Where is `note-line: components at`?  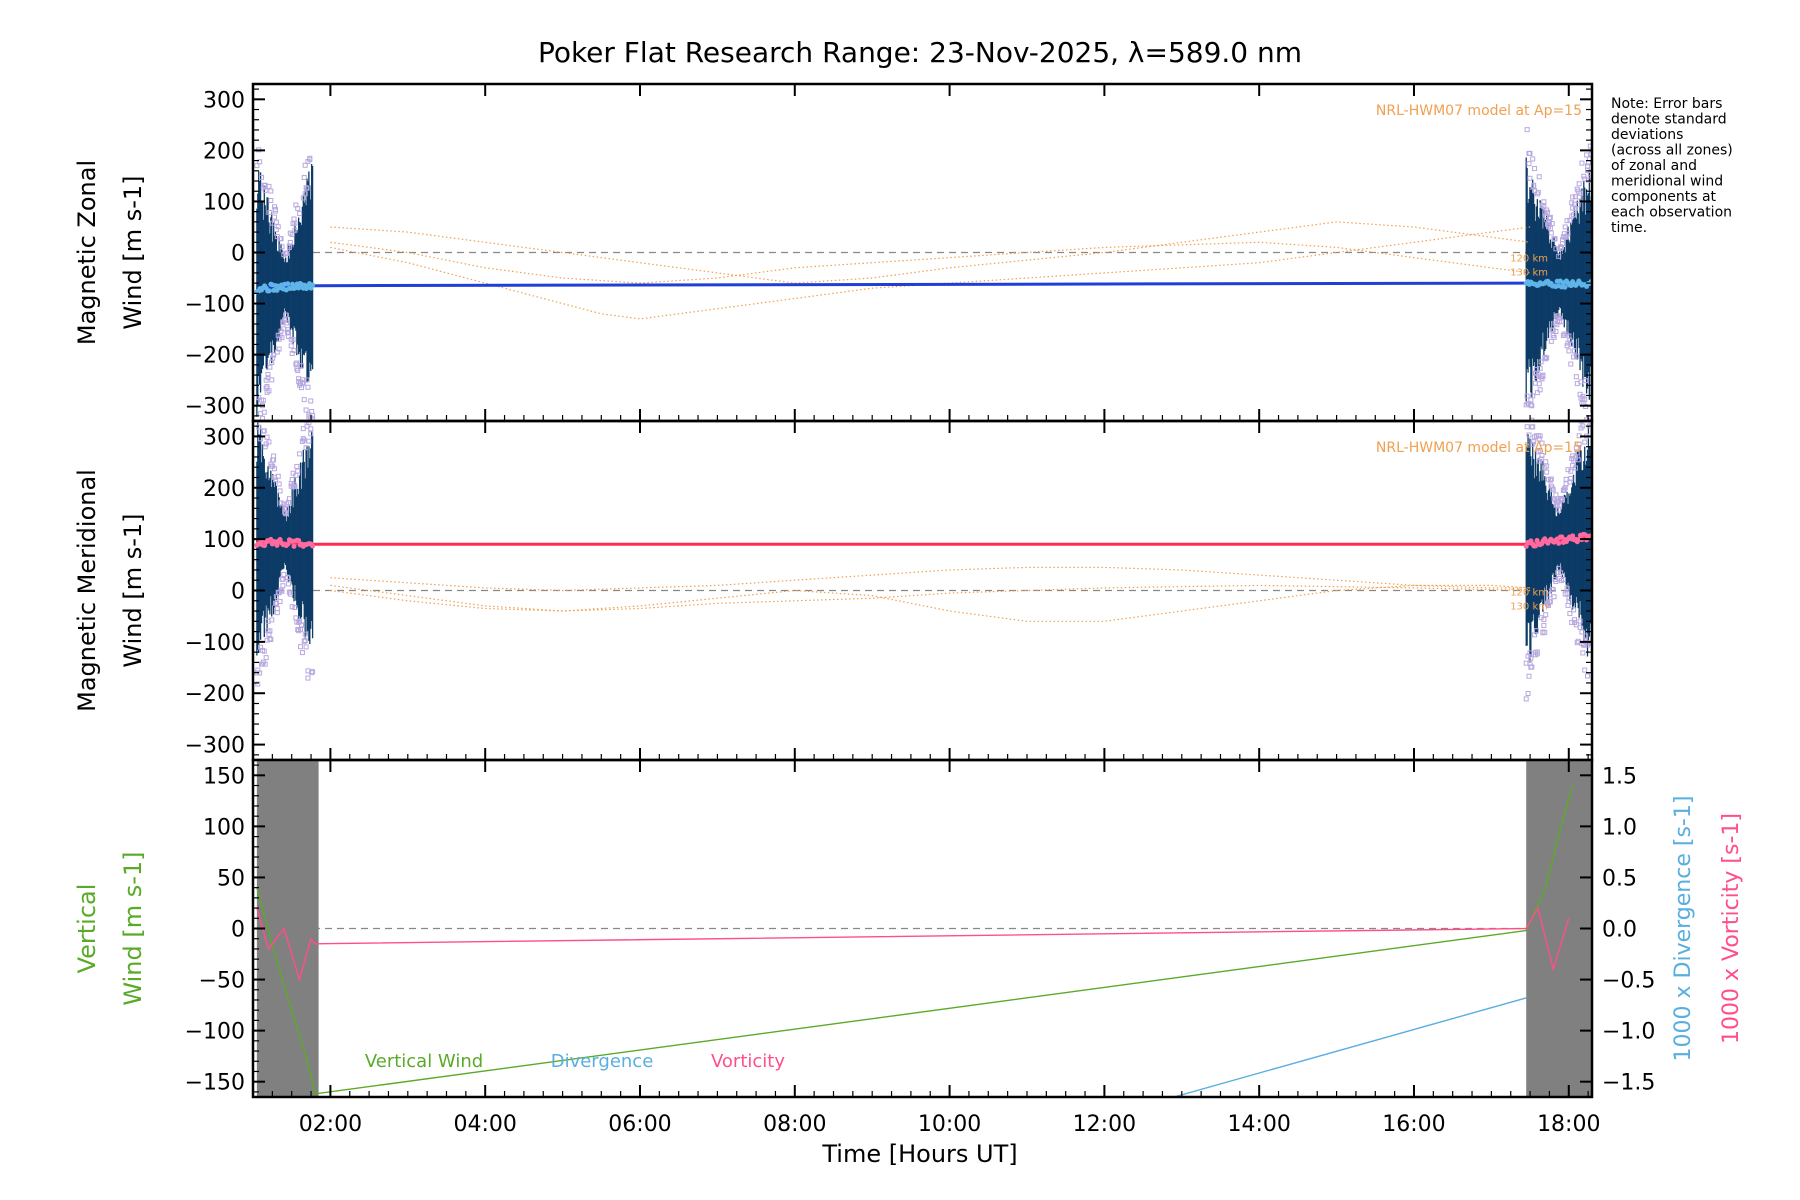
note-line: components at is located at coordinates (1664, 197).